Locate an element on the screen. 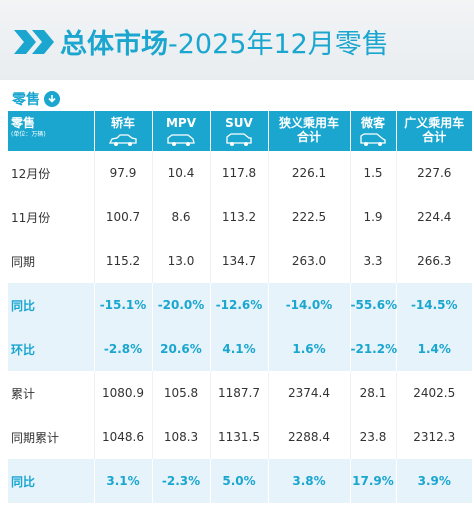 This screenshot has height=514, width=474. table-cell: -55.6% is located at coordinates (373, 305).